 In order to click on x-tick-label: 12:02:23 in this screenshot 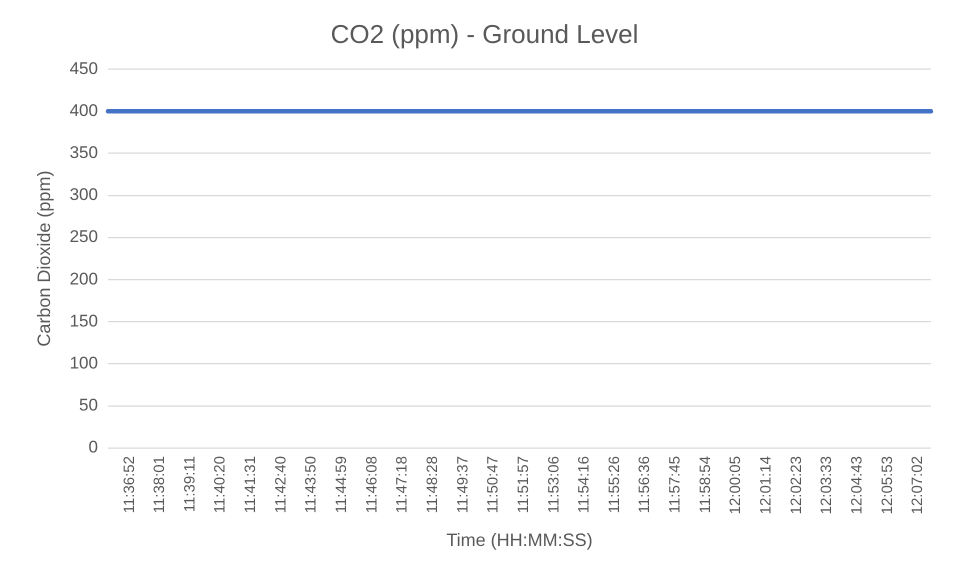, I will do `click(796, 485)`.